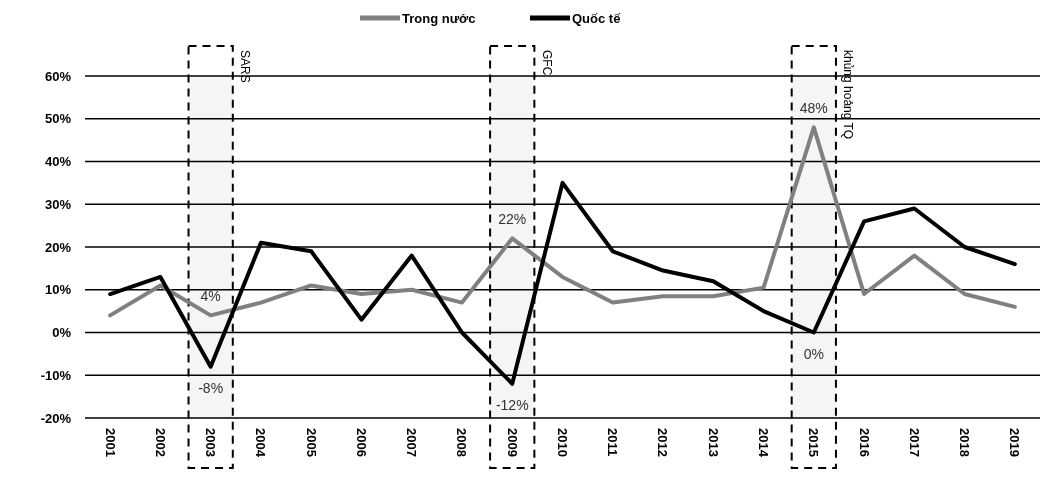  What do you see at coordinates (512, 442) in the screenshot?
I see `x-tick-label: 2009` at bounding box center [512, 442].